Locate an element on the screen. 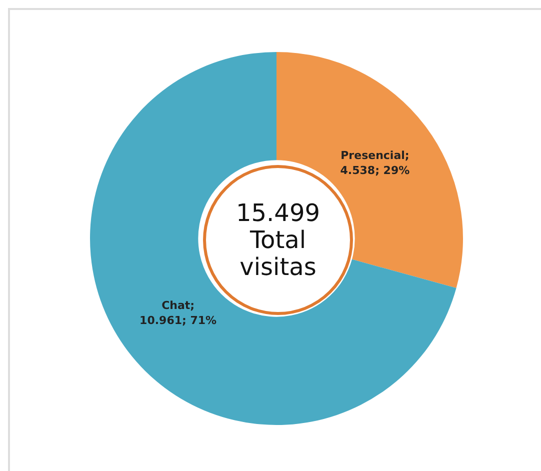 This screenshot has height=471, width=541. slice-label: Presencial; 4.538; 29% is located at coordinates (375, 162).